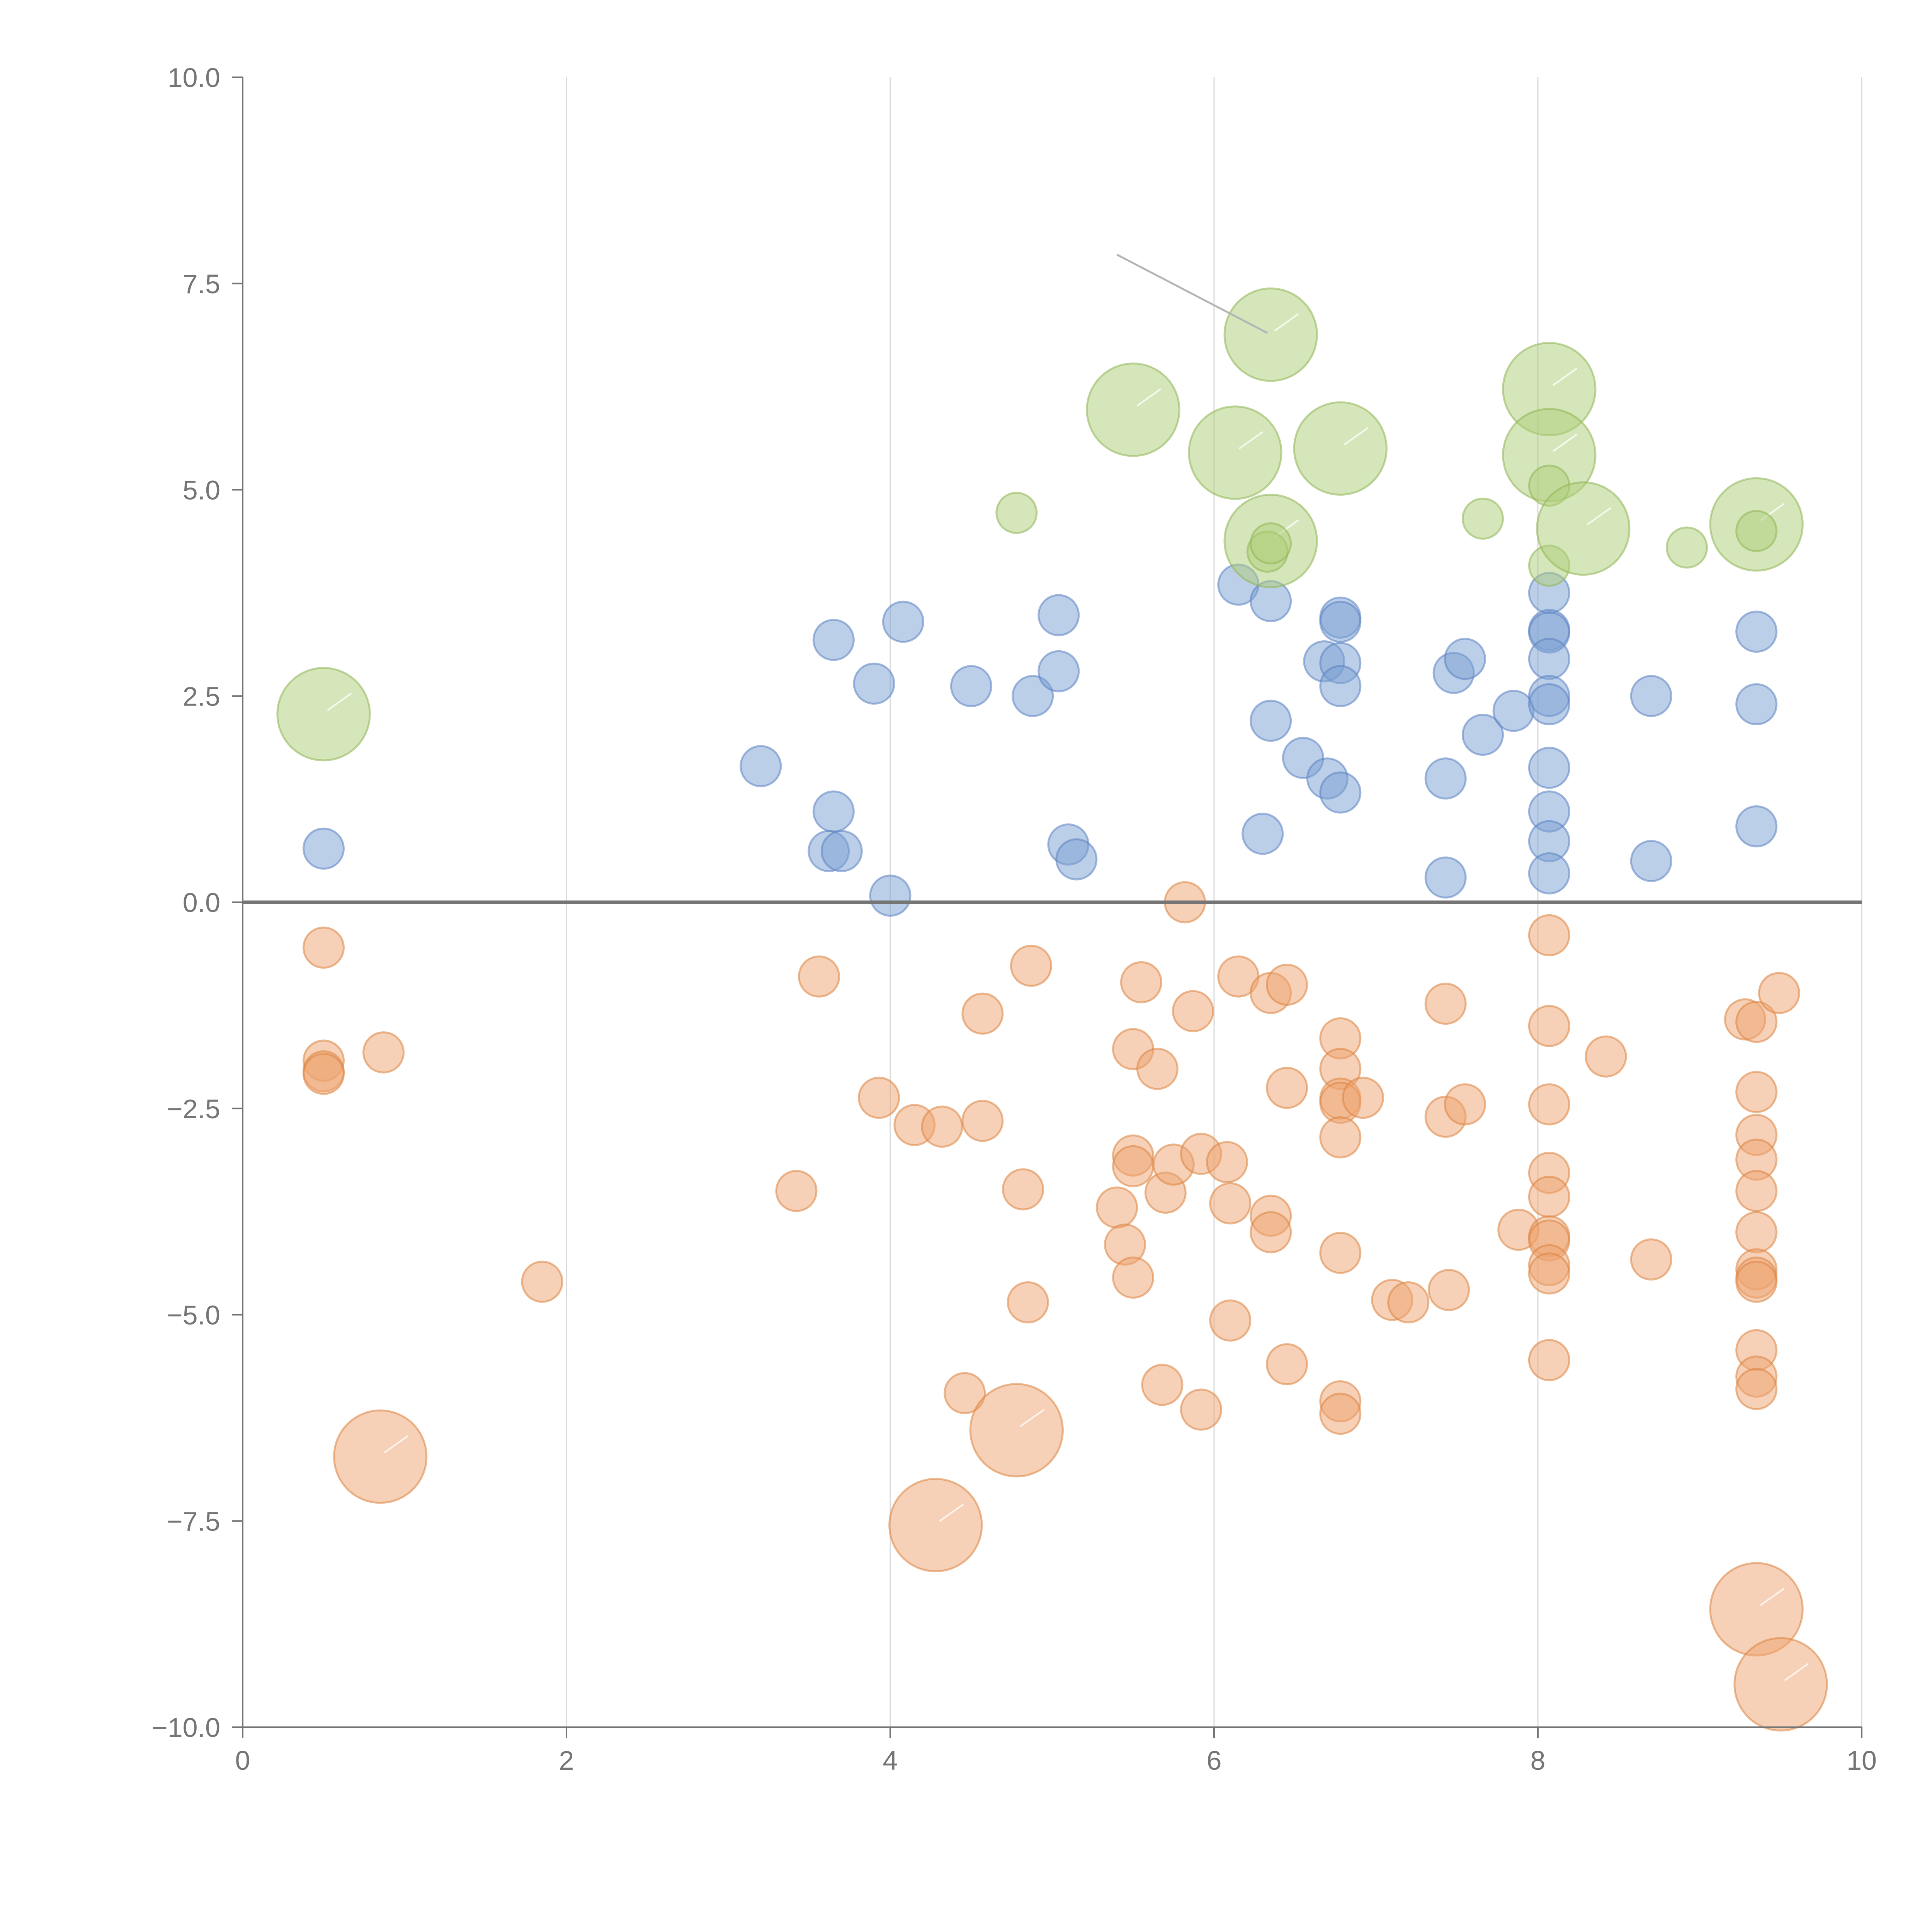 The width and height of the screenshot is (1932, 1932). I want to click on y-tick-label: 5.0, so click(202, 490).